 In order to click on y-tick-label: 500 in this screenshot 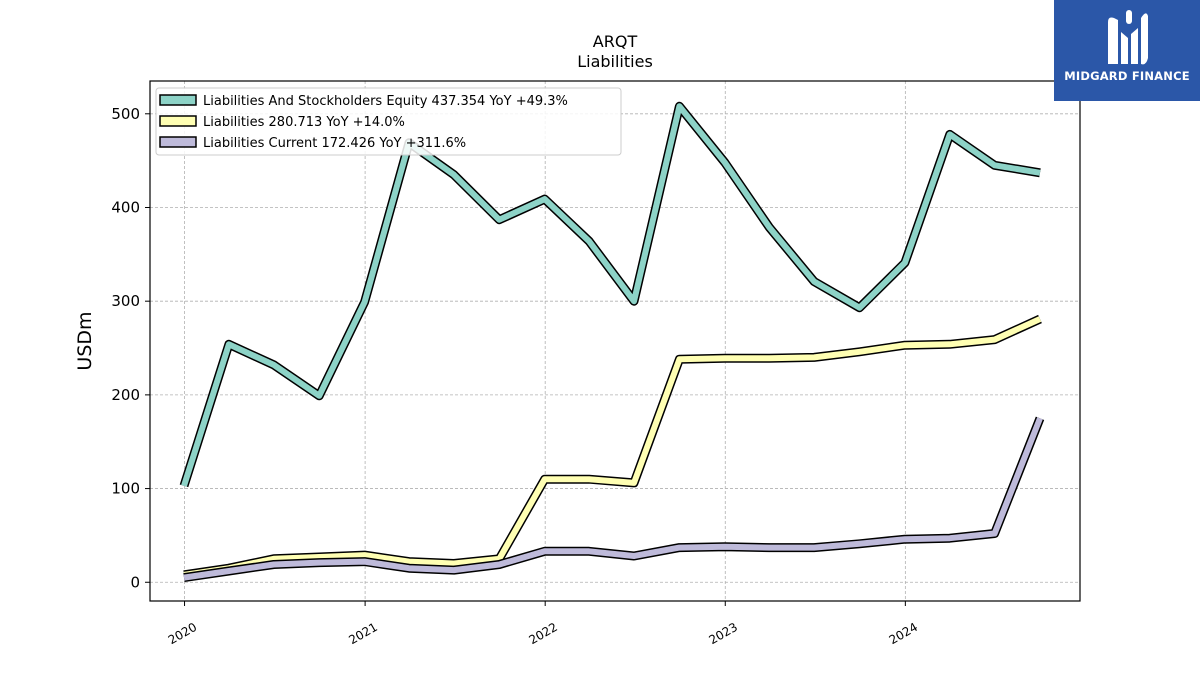, I will do `click(125, 114)`.